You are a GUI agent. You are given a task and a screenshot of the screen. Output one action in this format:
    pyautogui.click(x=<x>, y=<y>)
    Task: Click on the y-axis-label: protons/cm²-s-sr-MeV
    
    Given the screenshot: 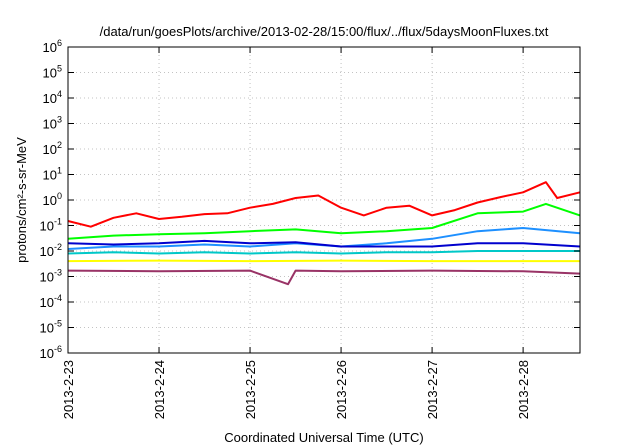 What is the action you would take?
    pyautogui.click(x=21, y=200)
    